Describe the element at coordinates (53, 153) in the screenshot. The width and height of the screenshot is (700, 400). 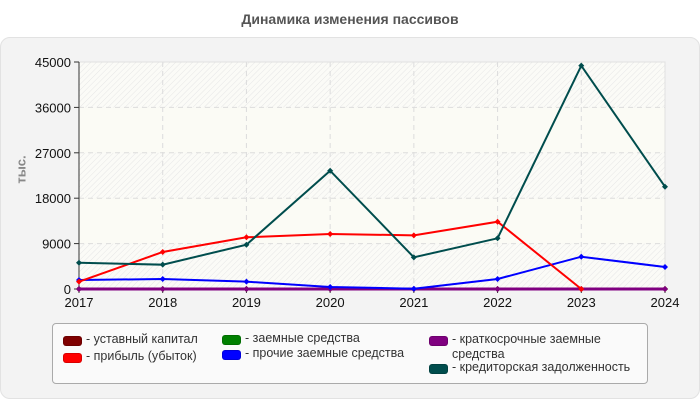
I see `y-tick-label: 27000` at that location.